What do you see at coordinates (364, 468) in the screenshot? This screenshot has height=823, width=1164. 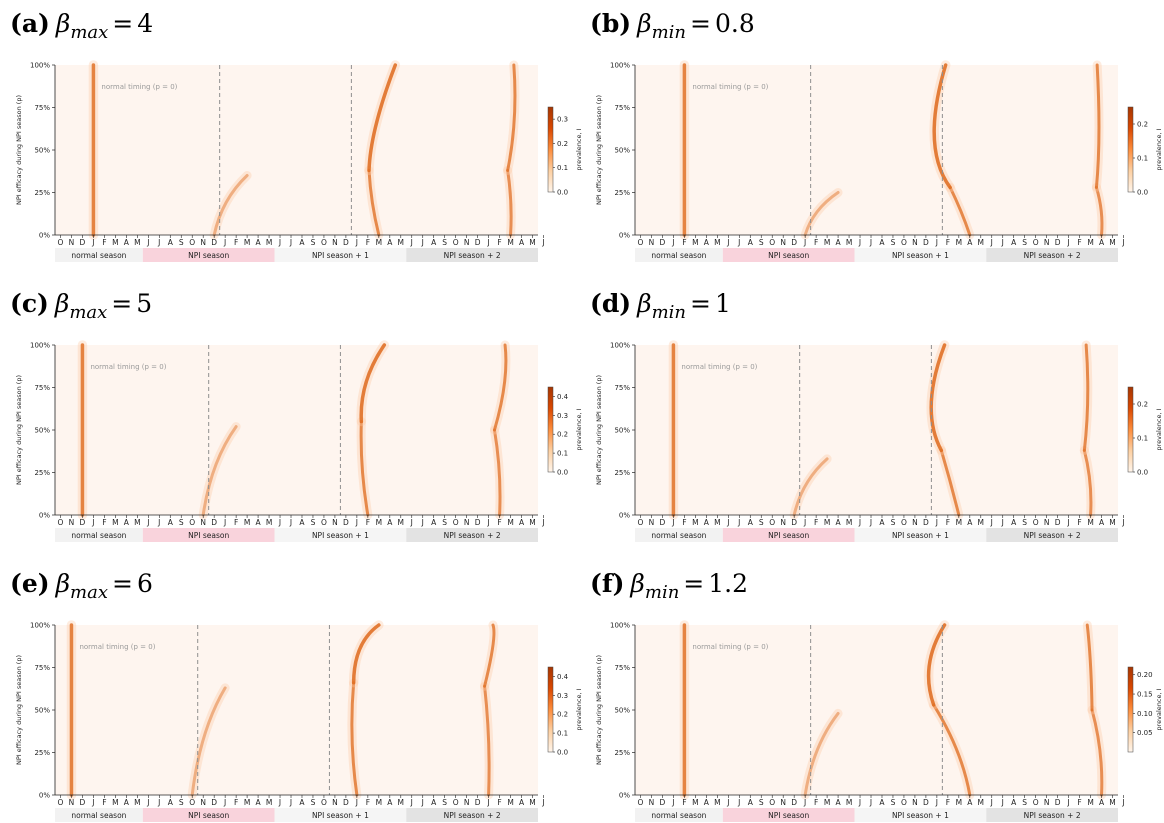 I see `npi-plus1-low-branch` at bounding box center [364, 468].